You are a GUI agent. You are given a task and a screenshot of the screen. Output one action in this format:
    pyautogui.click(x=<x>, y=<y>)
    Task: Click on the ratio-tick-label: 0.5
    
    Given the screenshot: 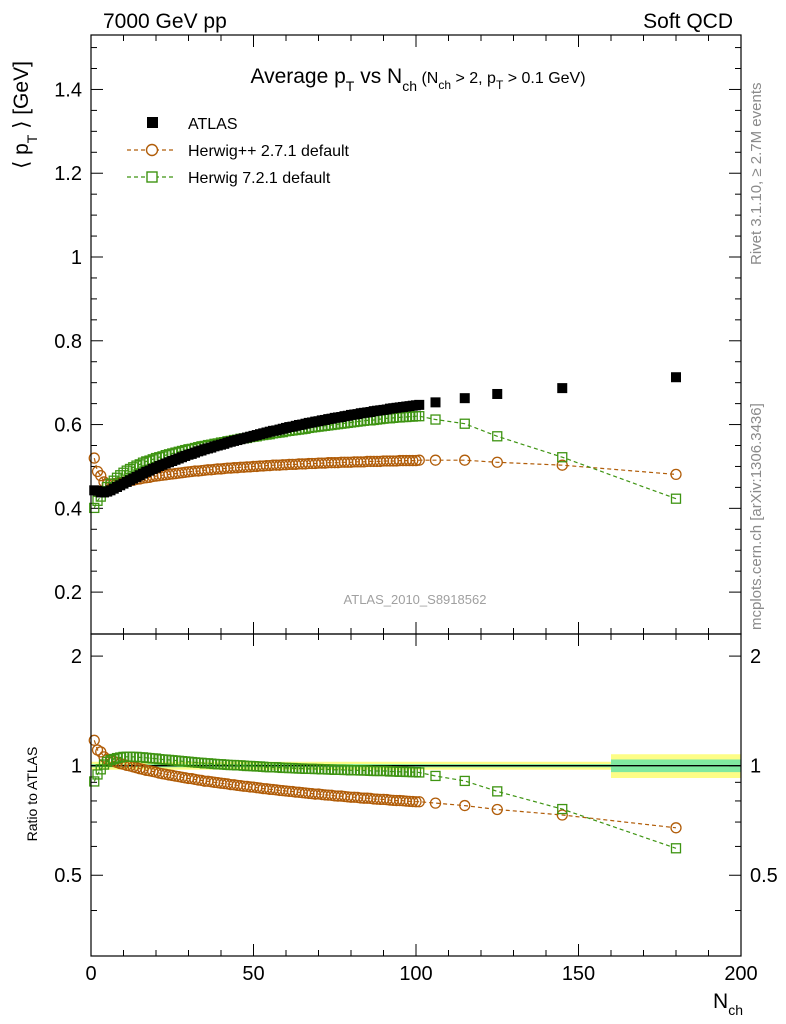 What is the action you would take?
    pyautogui.click(x=68, y=876)
    